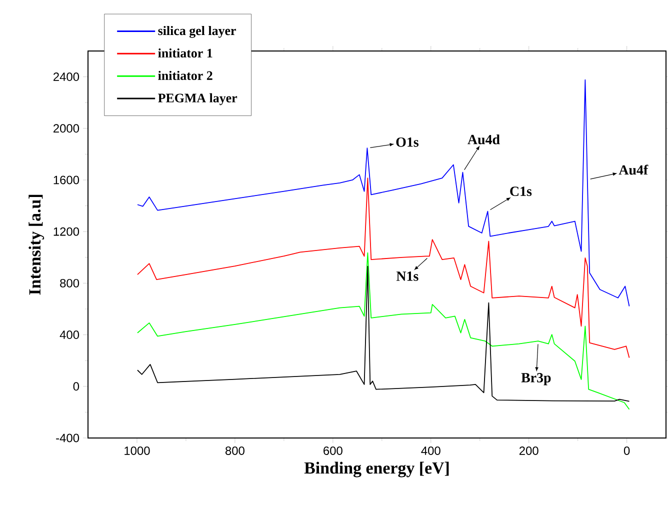 The image size is (668, 508). I want to click on annotation: Au4f, so click(633, 169).